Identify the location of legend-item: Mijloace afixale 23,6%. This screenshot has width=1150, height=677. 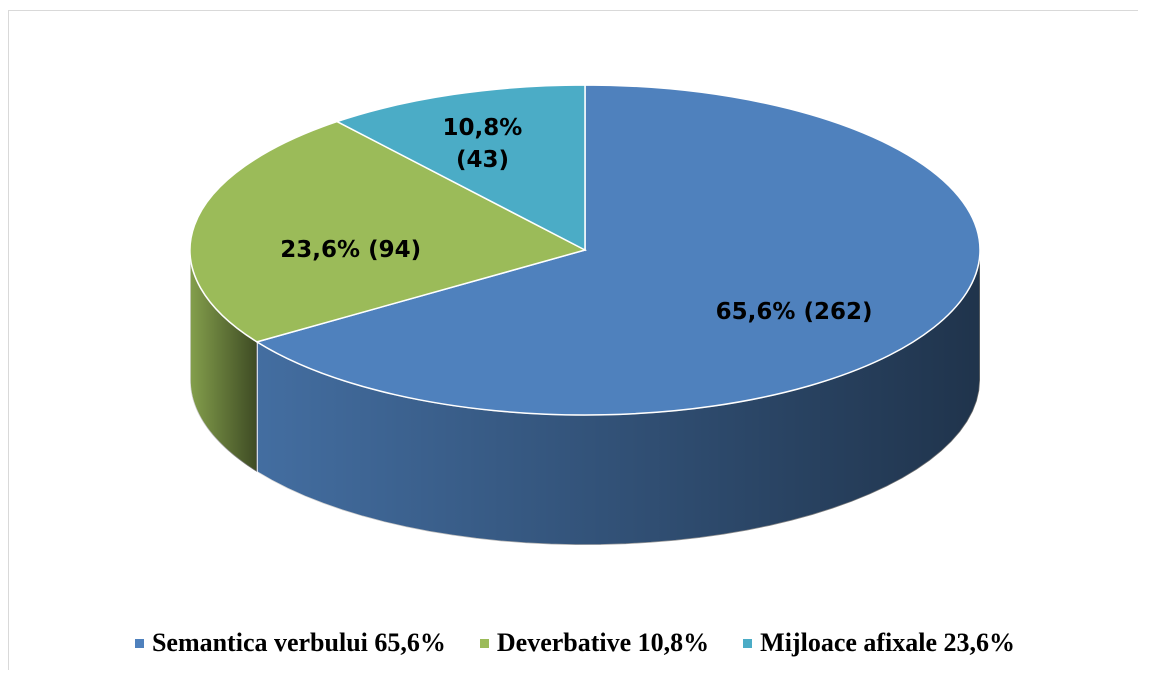
(879, 643).